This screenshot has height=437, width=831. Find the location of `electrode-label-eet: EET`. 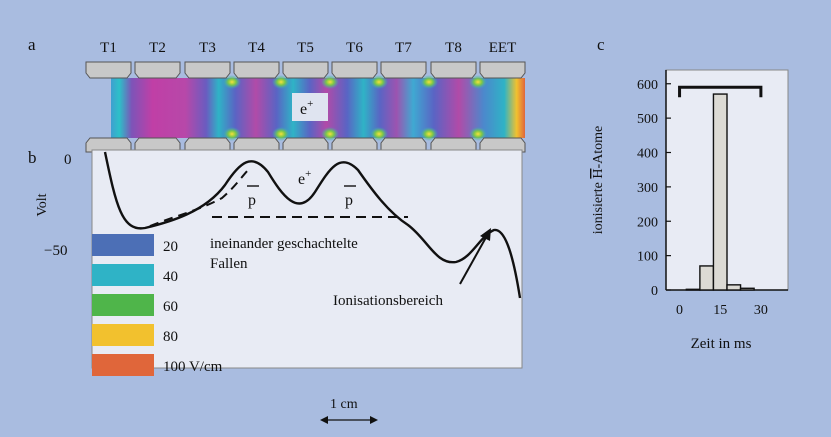

electrode-label-eet: EET is located at coordinates (503, 48).